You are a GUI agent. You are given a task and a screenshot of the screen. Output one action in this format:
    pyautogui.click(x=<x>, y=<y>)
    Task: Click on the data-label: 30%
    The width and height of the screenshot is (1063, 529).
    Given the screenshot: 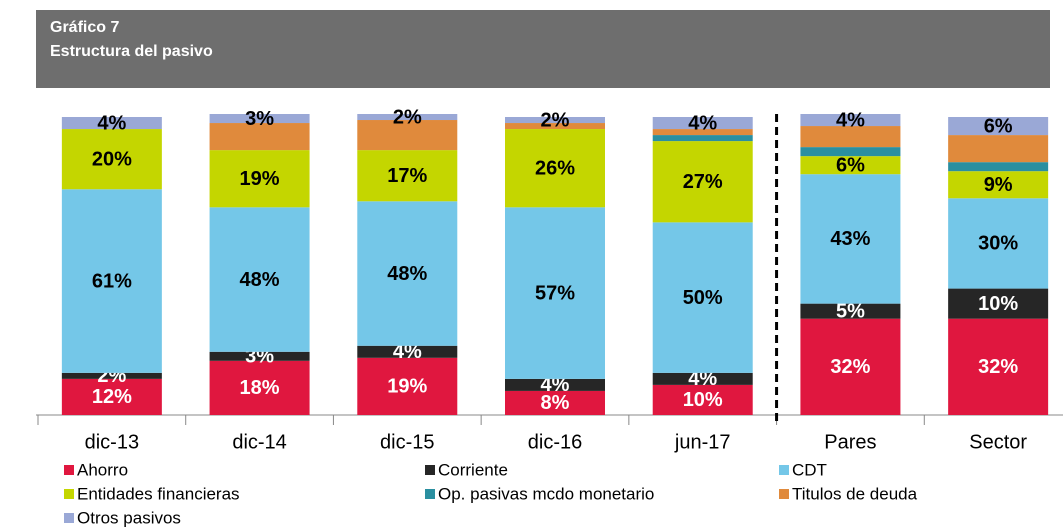 What is the action you would take?
    pyautogui.click(x=998, y=244)
    